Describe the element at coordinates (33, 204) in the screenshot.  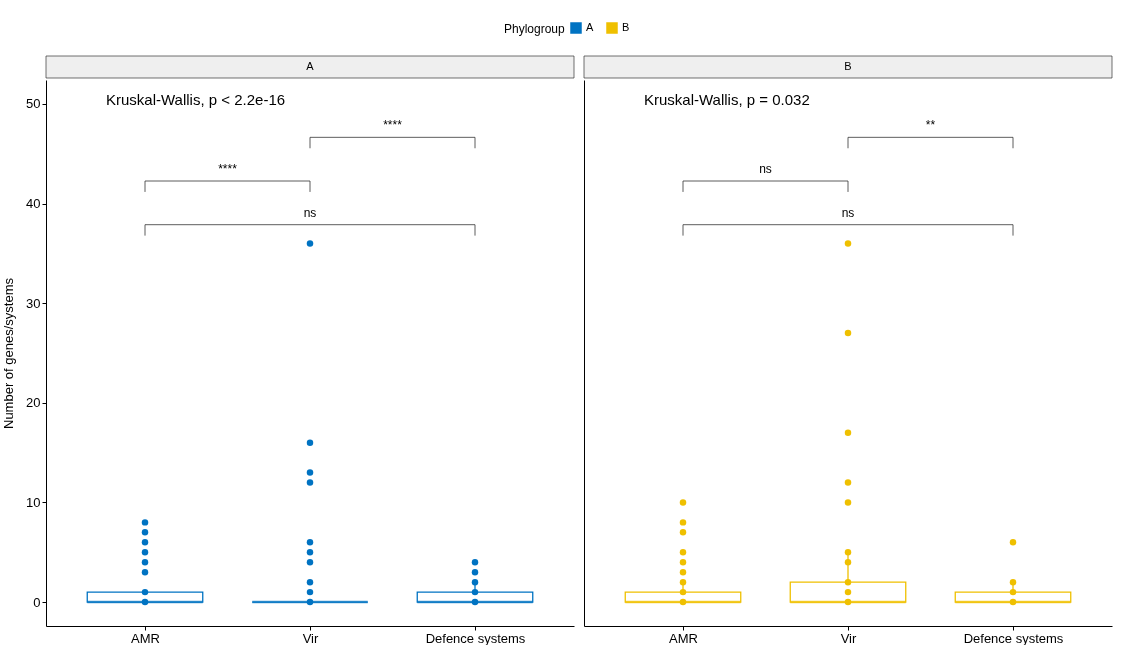
I see `y-tick-label: 40` at that location.